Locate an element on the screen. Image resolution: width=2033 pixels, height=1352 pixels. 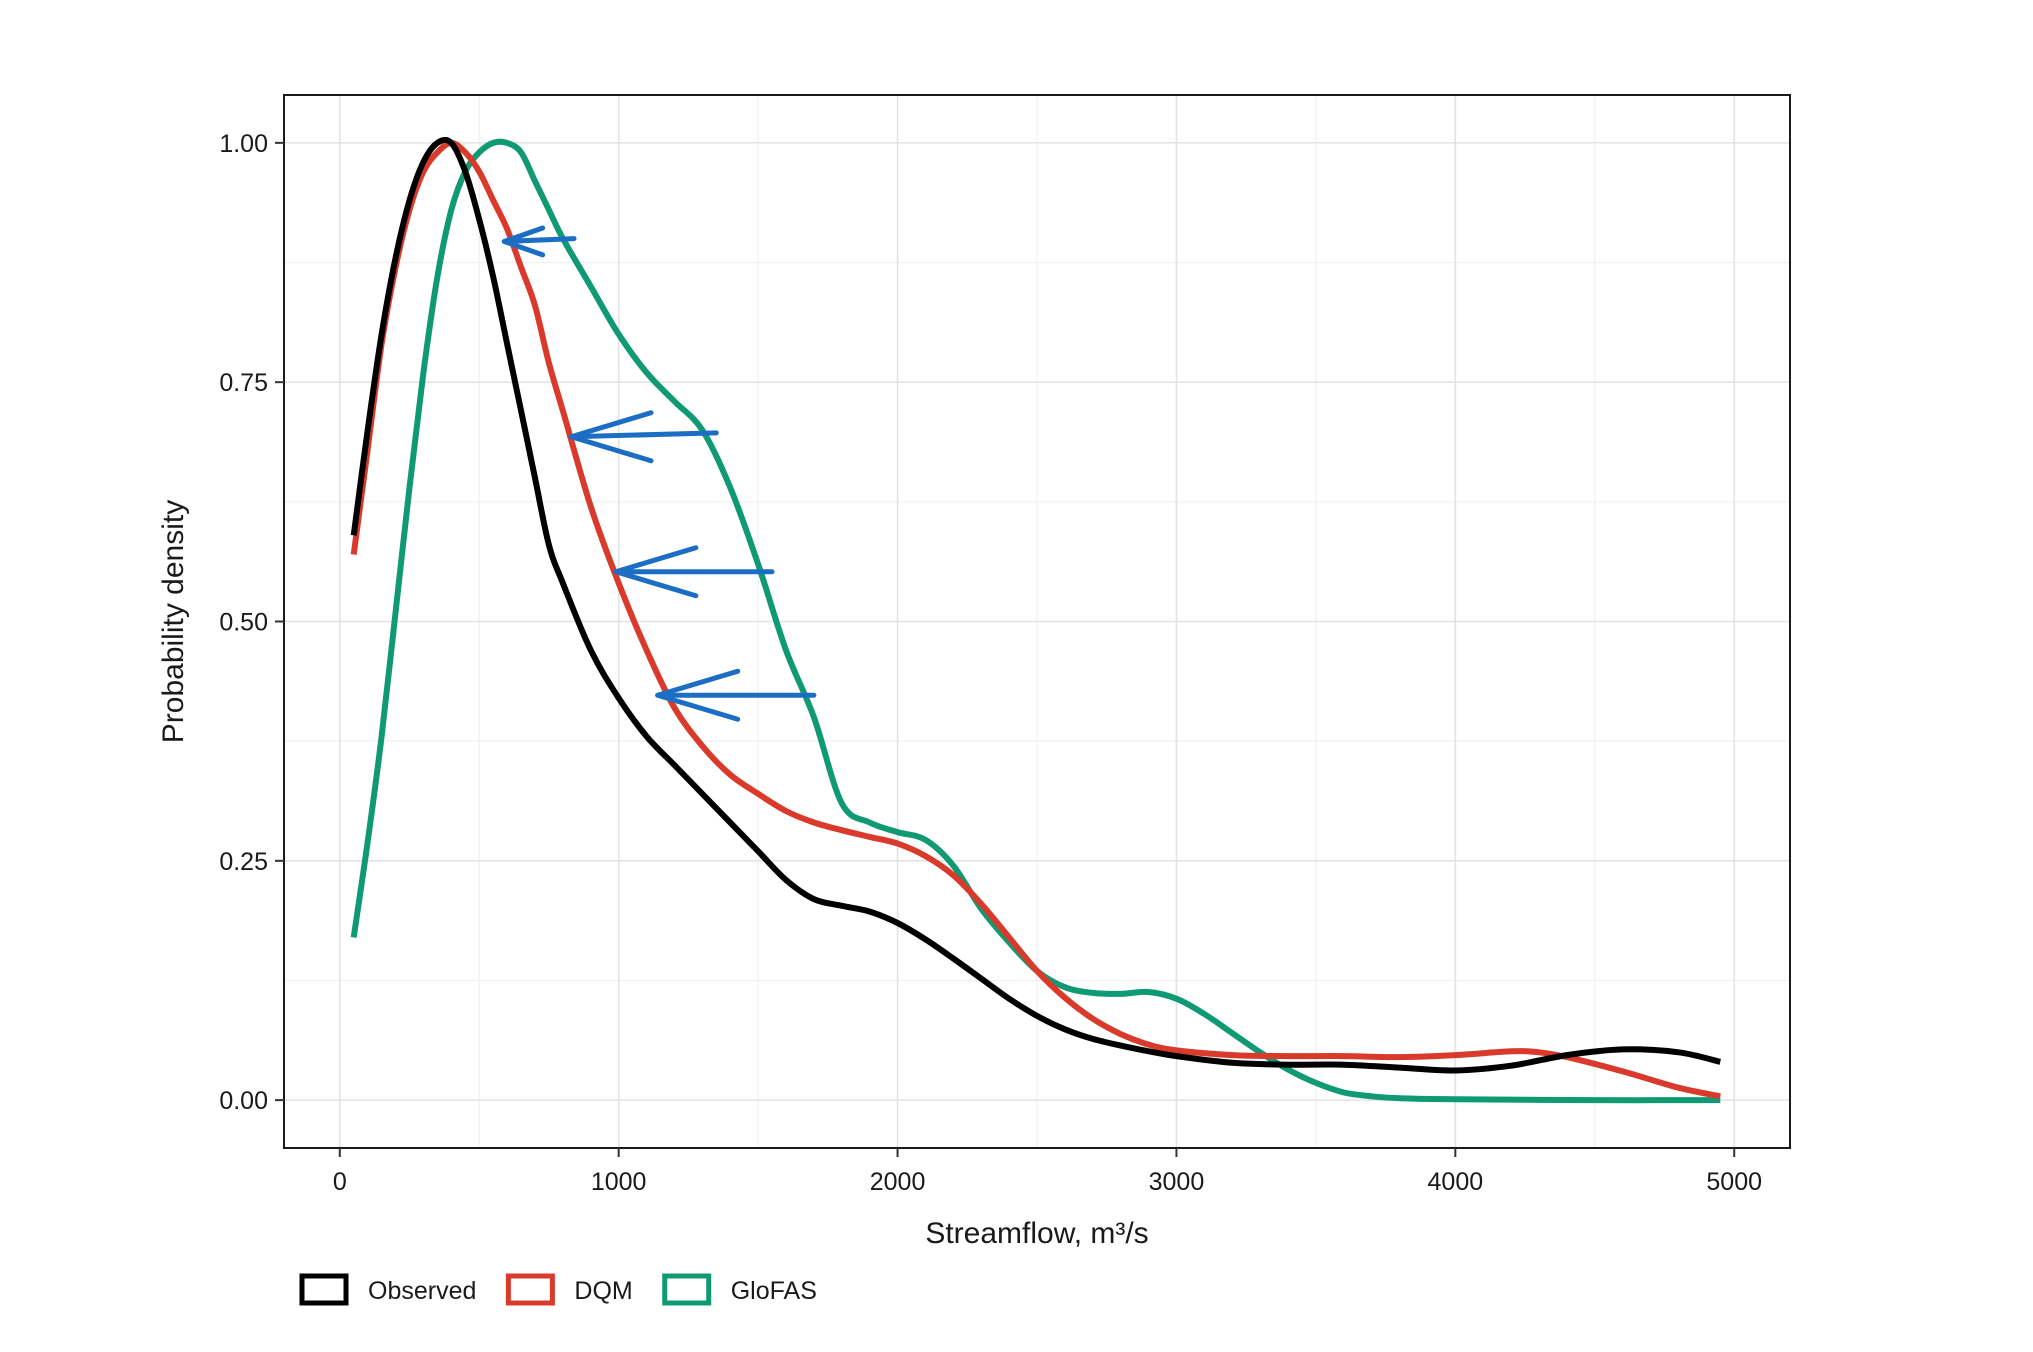
x-tick-label: 3000 is located at coordinates (1177, 1182).